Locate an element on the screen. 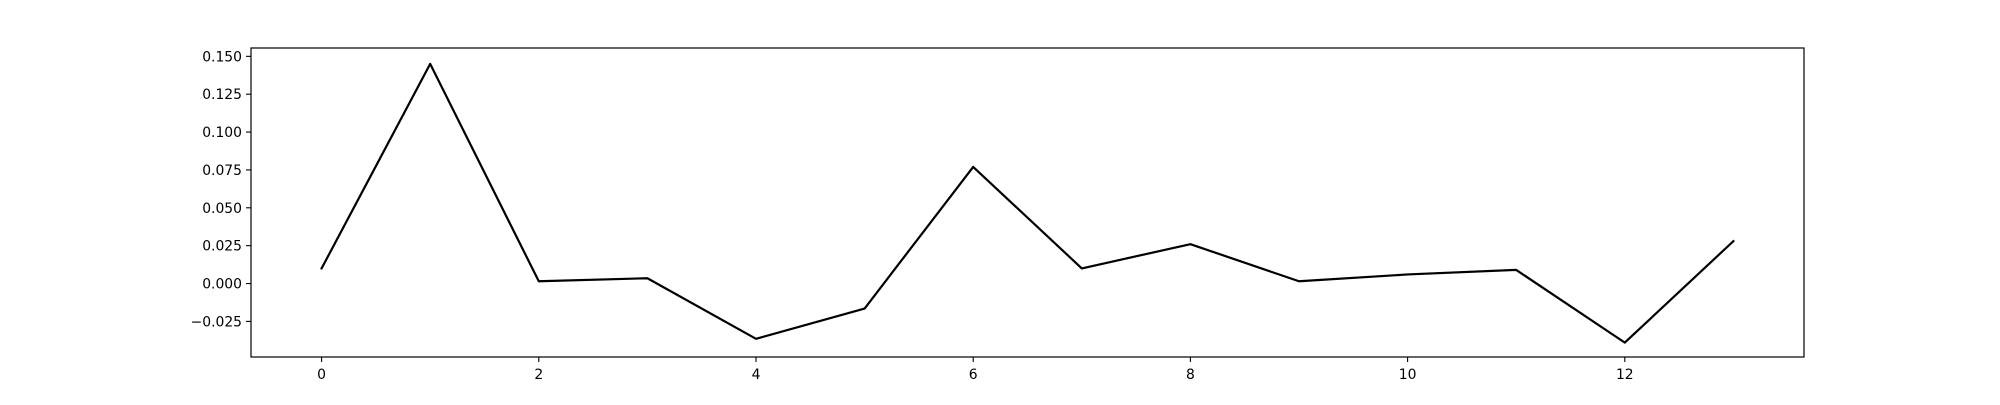 The height and width of the screenshot is (405, 2000). y-tick-label: 0.000 is located at coordinates (222, 285).